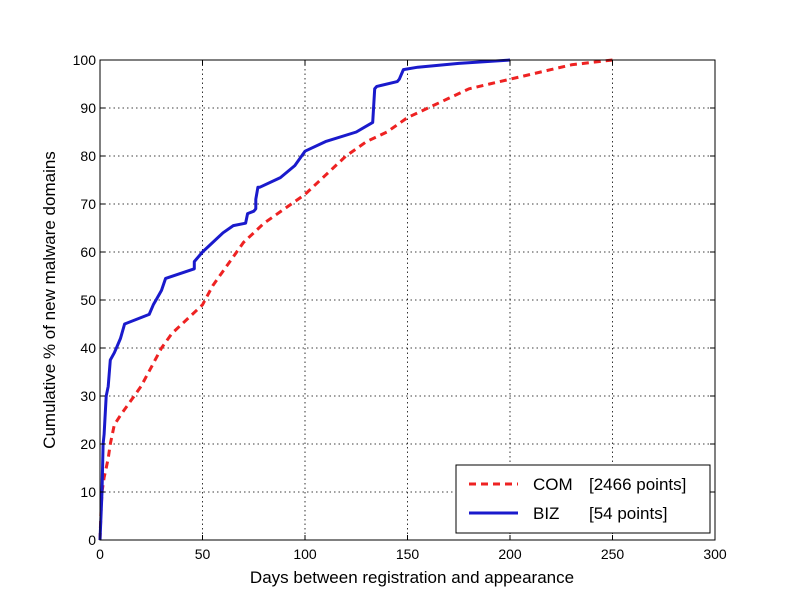  What do you see at coordinates (88, 156) in the screenshot?
I see `y-tick-label: 80` at bounding box center [88, 156].